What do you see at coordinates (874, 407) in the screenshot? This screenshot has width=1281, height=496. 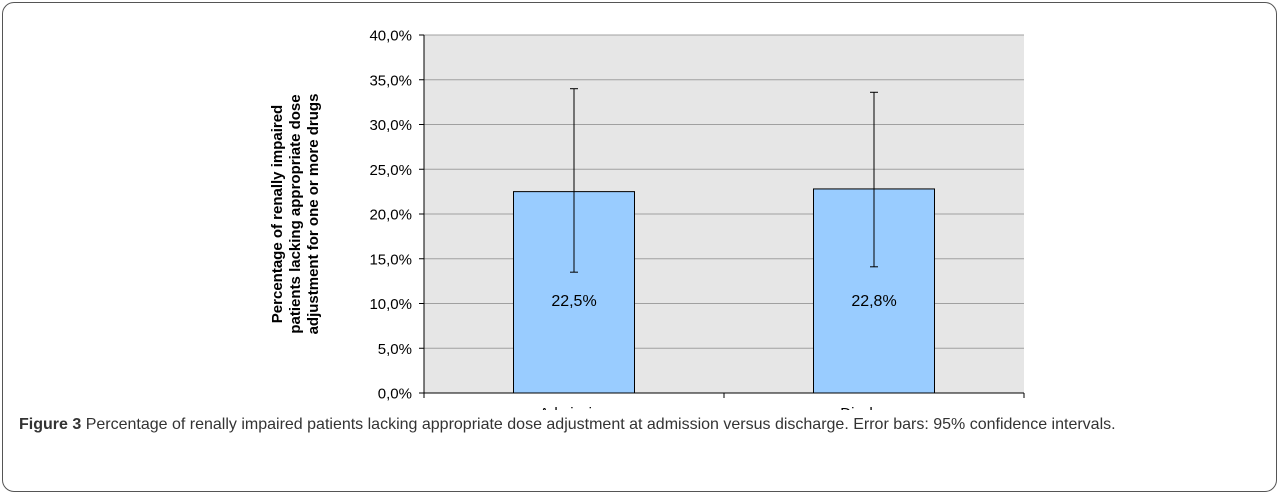 I see `x-tick-label: Discharge` at bounding box center [874, 407].